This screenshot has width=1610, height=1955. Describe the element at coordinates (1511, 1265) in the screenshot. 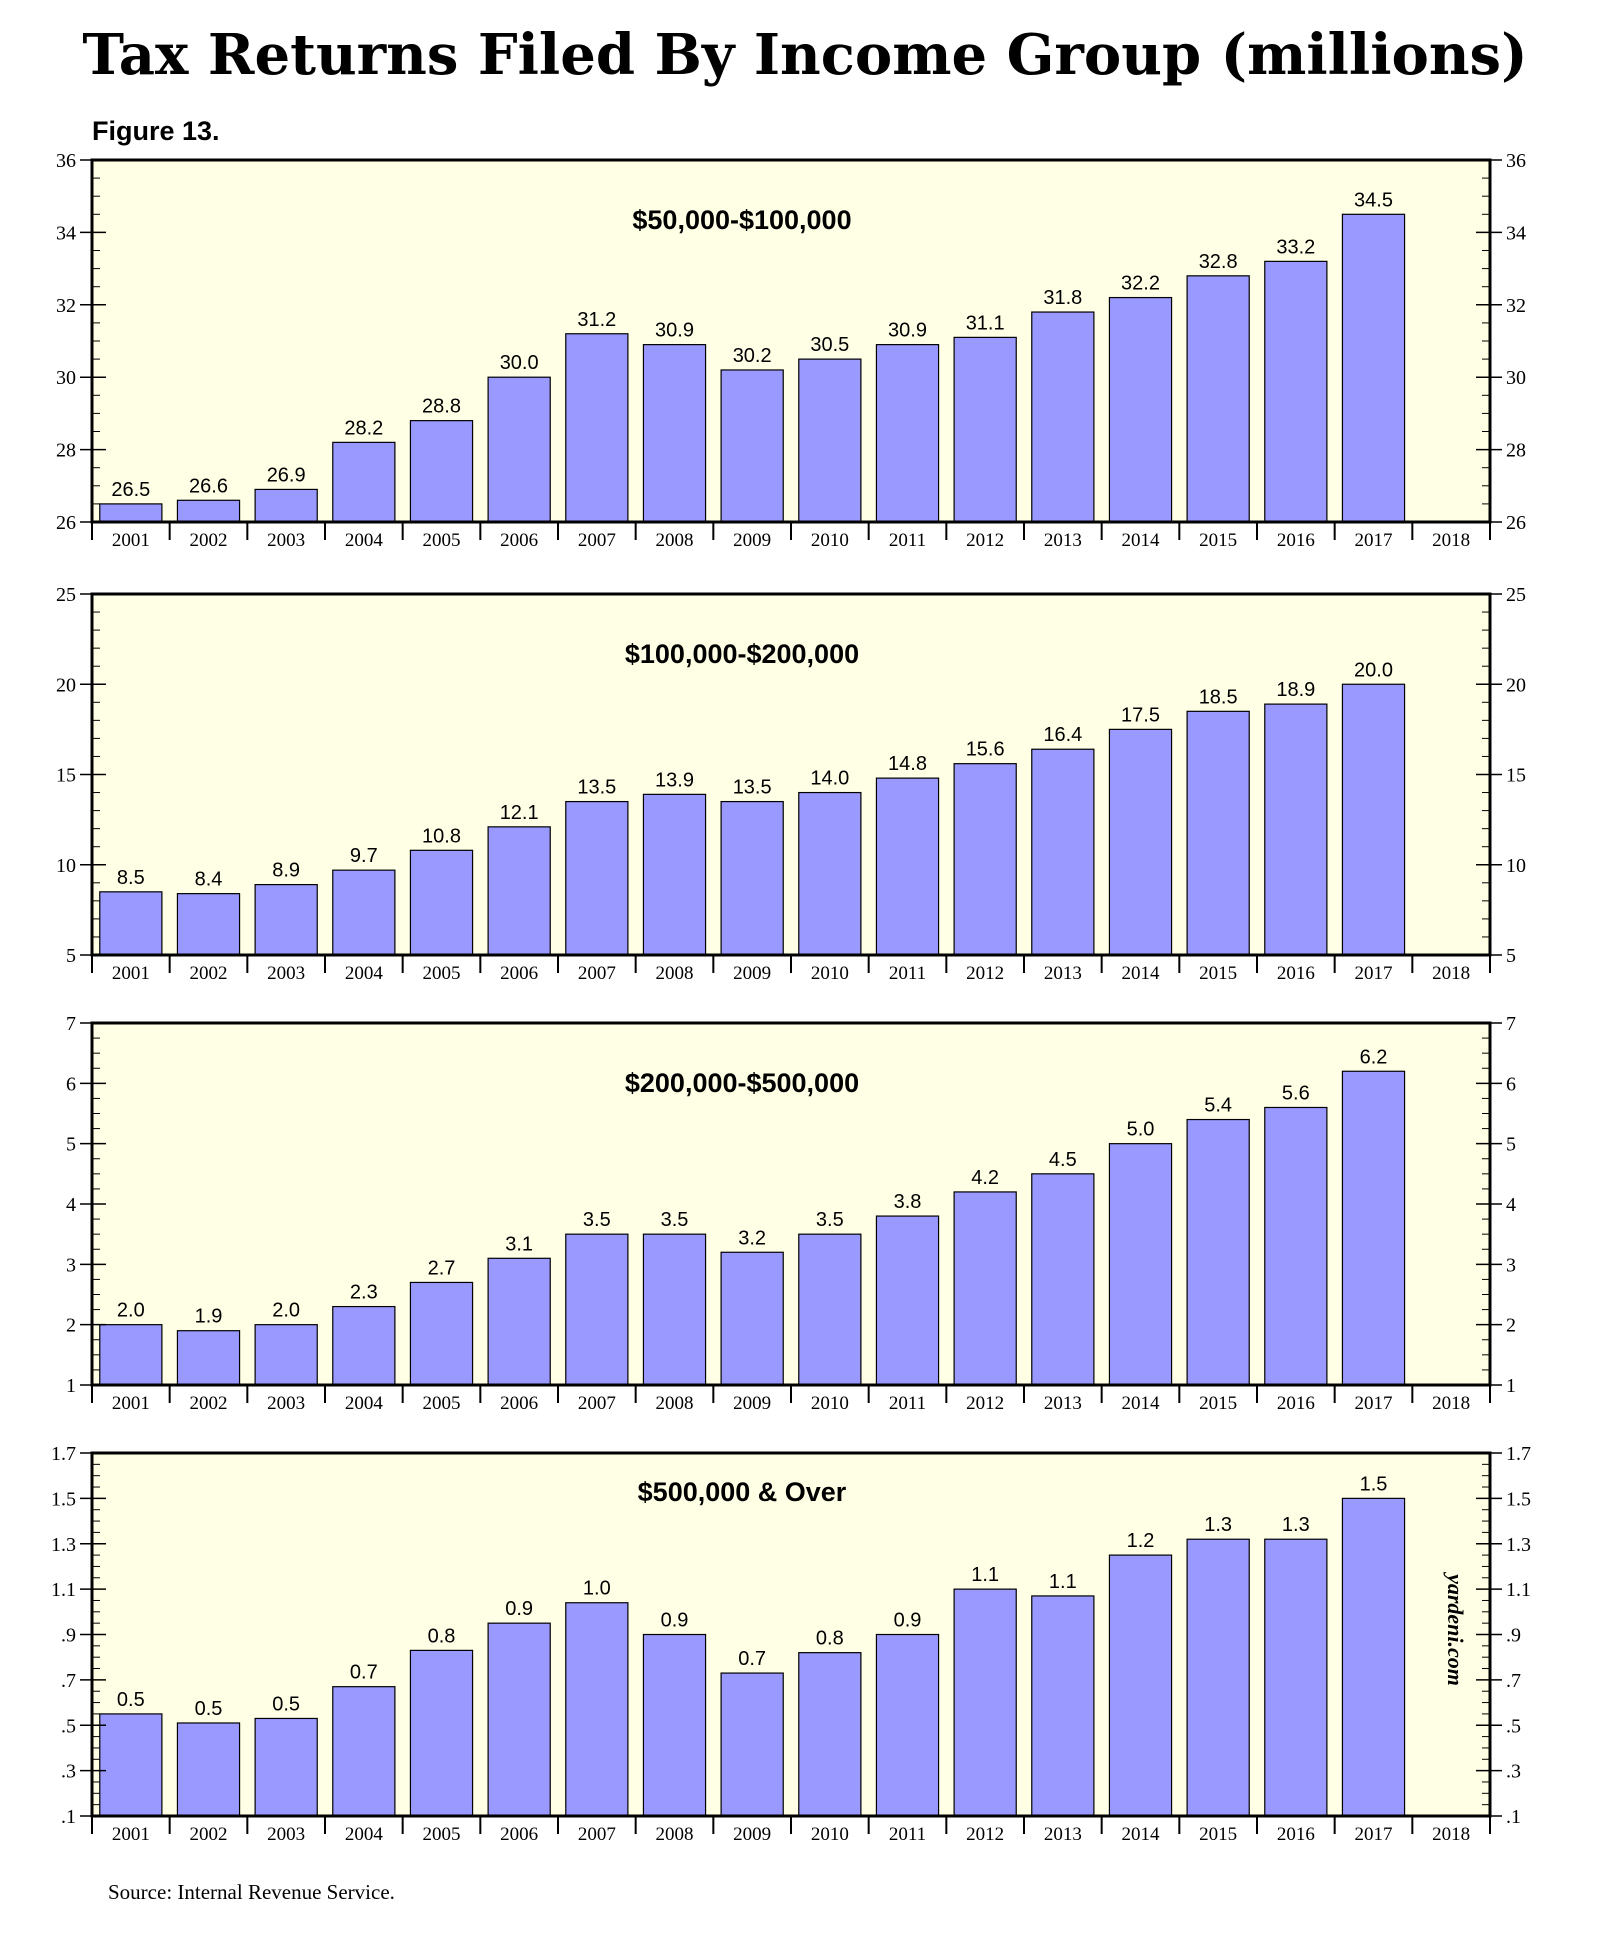

I see `y-tick-label-right: 3` at that location.